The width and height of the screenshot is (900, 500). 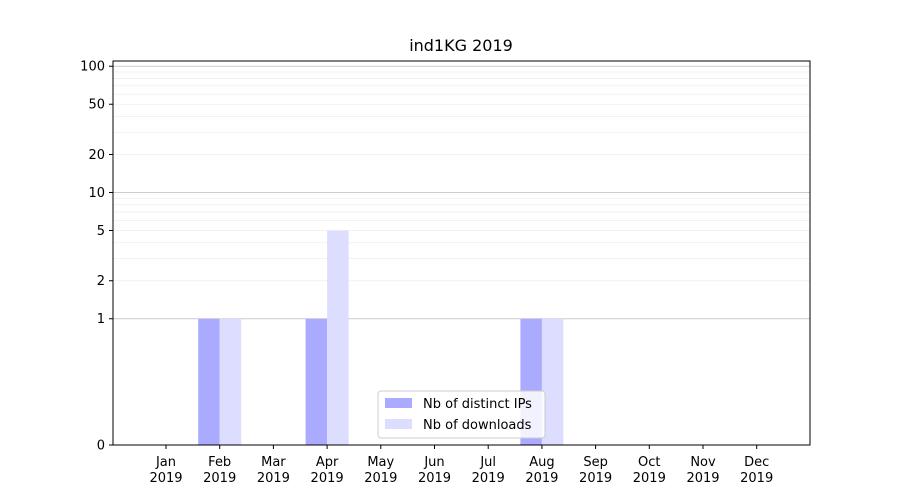 What do you see at coordinates (92, 67) in the screenshot?
I see `y-tick-label: 100` at bounding box center [92, 67].